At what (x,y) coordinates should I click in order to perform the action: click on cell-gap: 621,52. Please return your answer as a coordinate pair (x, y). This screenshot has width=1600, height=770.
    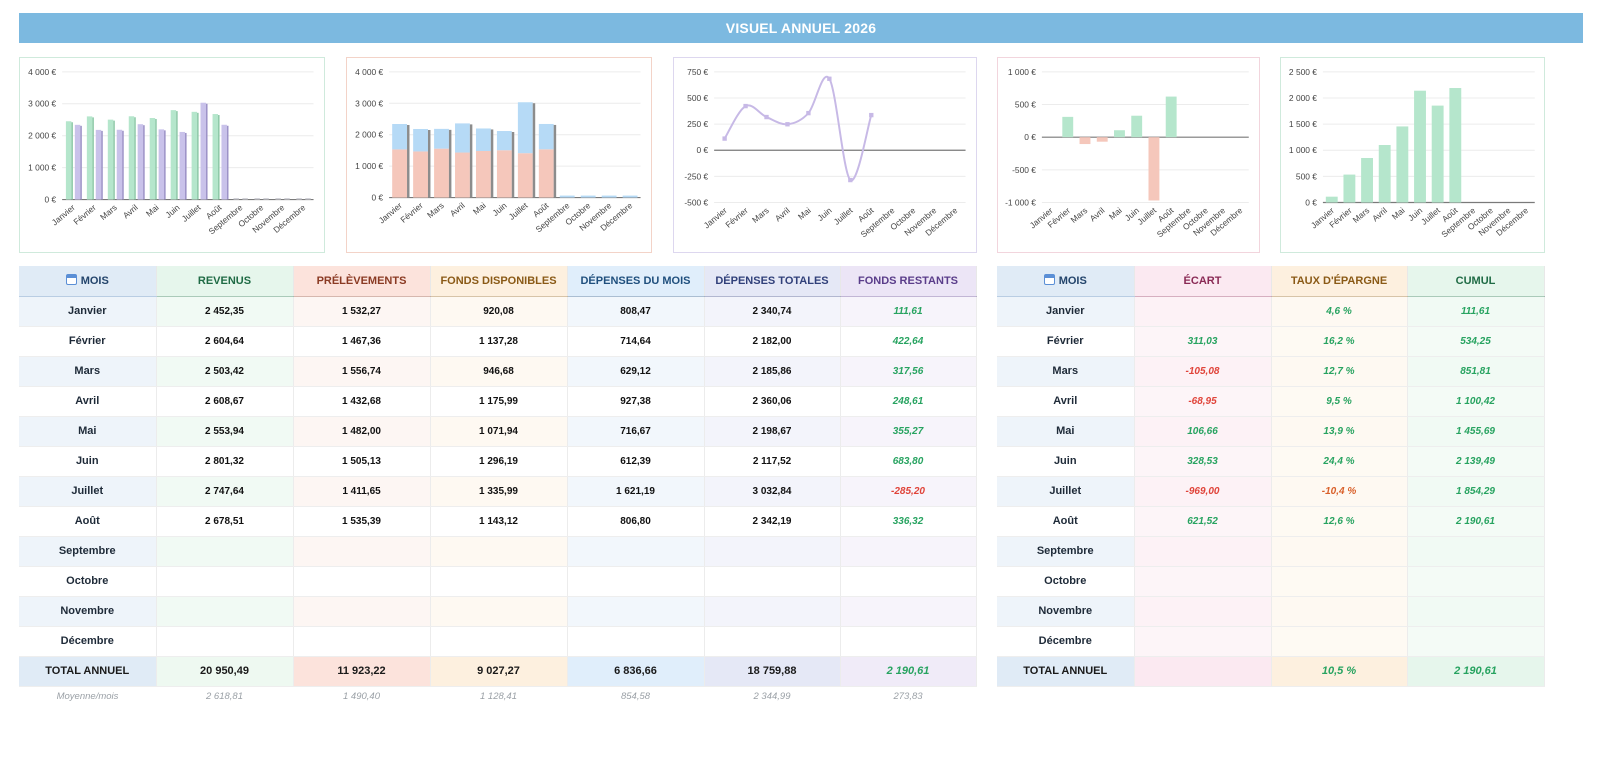
    Looking at the image, I should click on (1203, 521).